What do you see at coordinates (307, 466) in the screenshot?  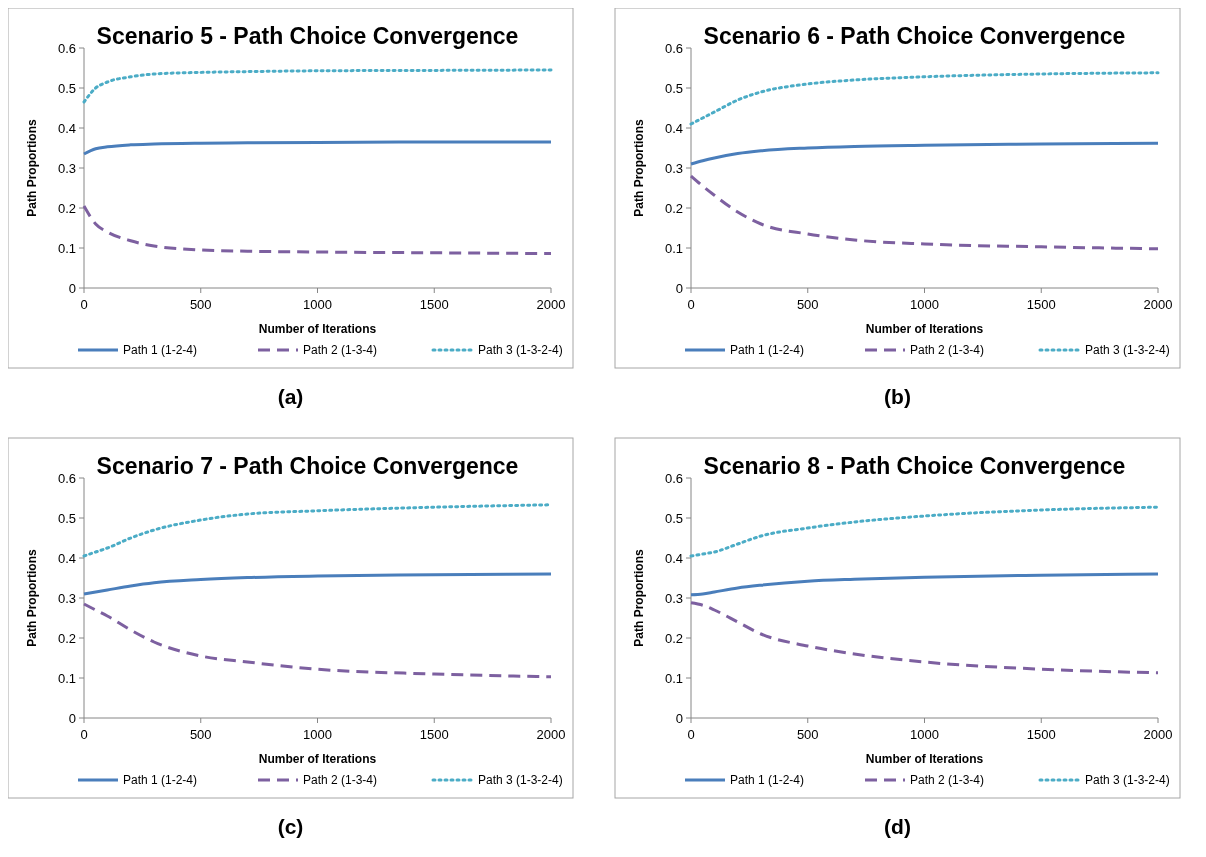 I see `chart-title: Scenario 7 - Path Choice Convergence` at bounding box center [307, 466].